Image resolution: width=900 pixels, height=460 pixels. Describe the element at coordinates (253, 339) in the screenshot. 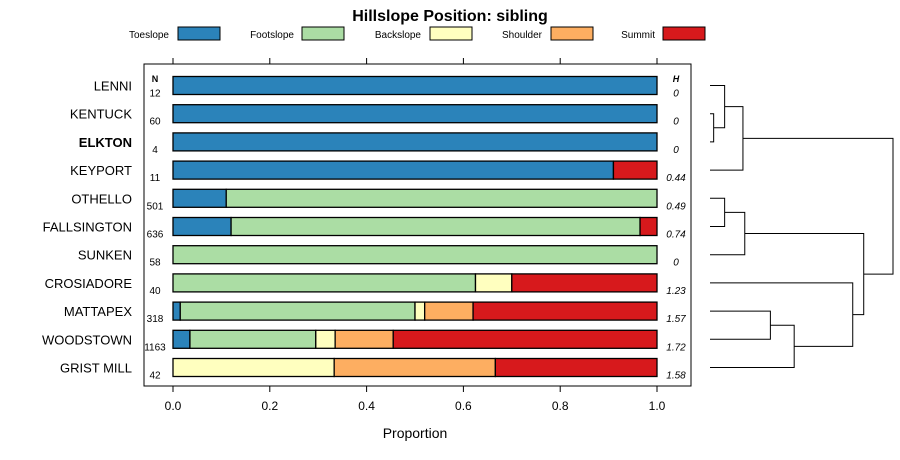

I see `bar-woodstown-footslope` at that location.